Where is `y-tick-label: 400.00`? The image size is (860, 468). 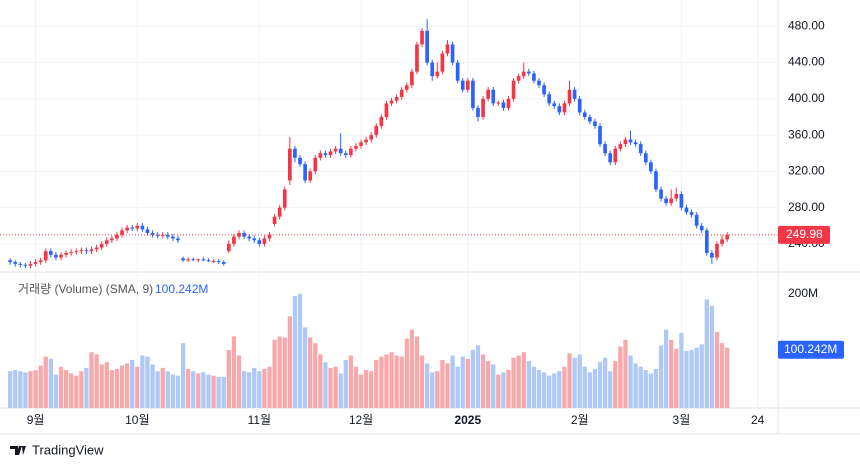 y-tick-label: 400.00 is located at coordinates (806, 98).